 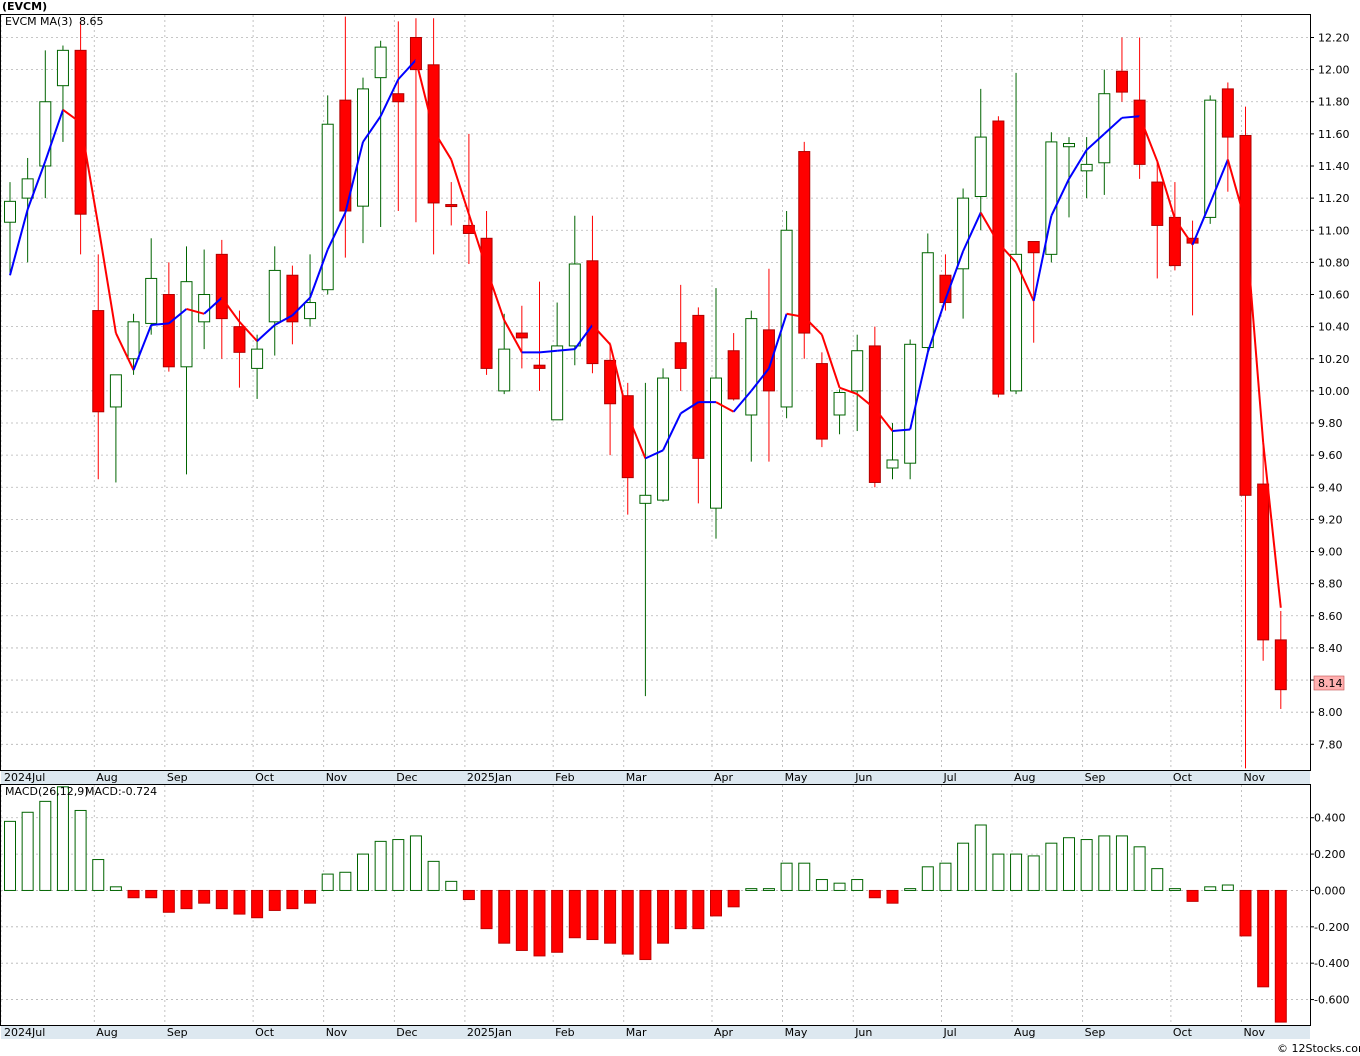 I want to click on price-tick-label: 10.20, so click(x=1334, y=359).